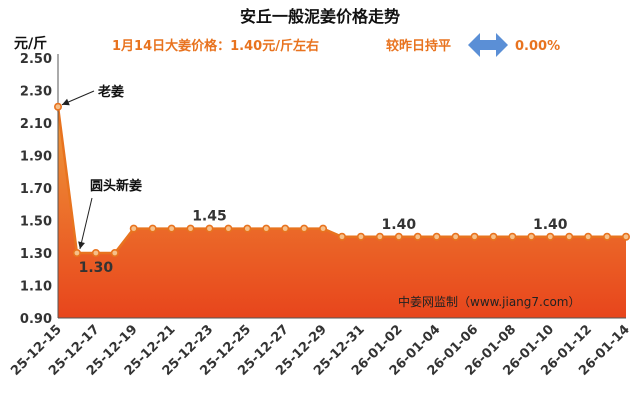 The width and height of the screenshot is (640, 411). What do you see at coordinates (36, 287) in the screenshot?
I see `y-tick-label: 1.10` at bounding box center [36, 287].